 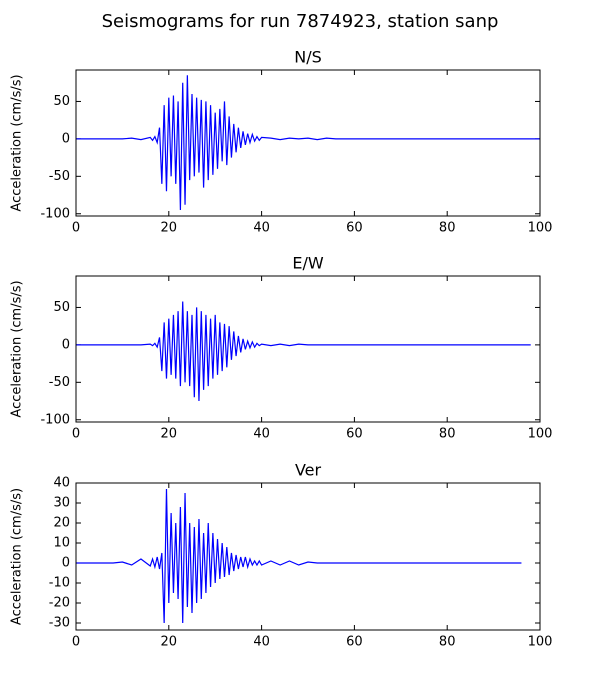 I want to click on panel-title: Ver, so click(x=308, y=470).